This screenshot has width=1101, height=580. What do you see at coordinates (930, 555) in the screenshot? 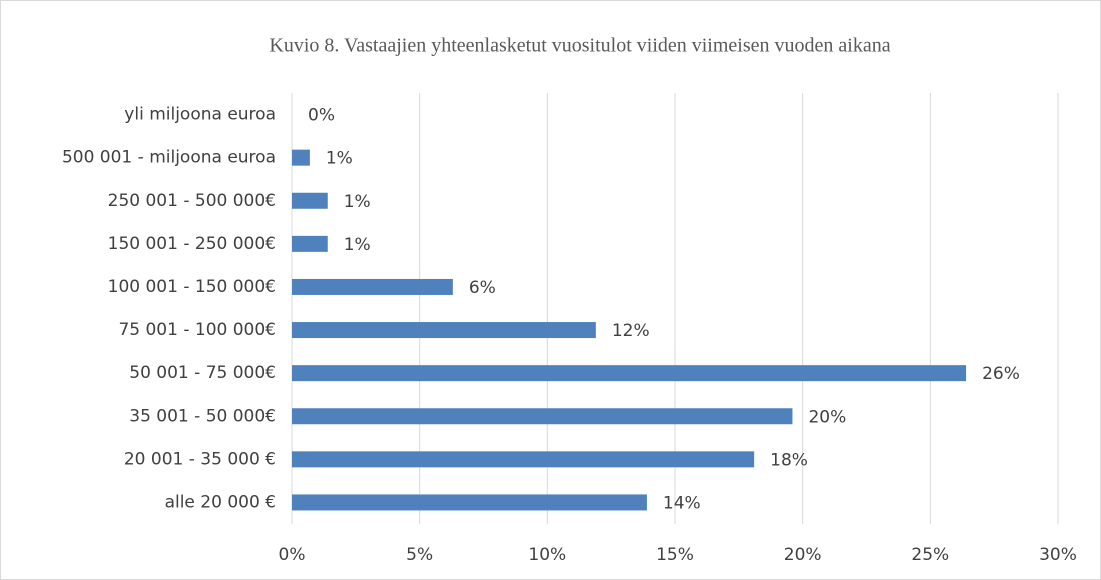
I see `x-tick-label: 25%` at bounding box center [930, 555].